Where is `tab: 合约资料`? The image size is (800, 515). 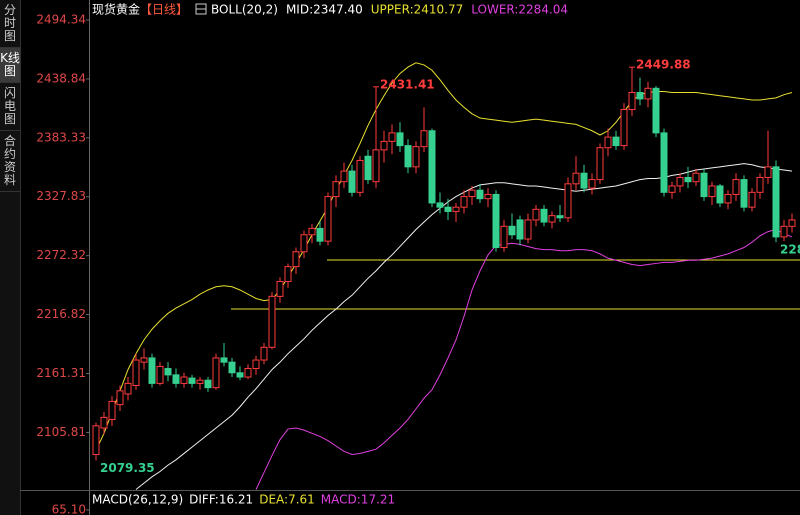
tab: 合约资料 is located at coordinates (10, 161).